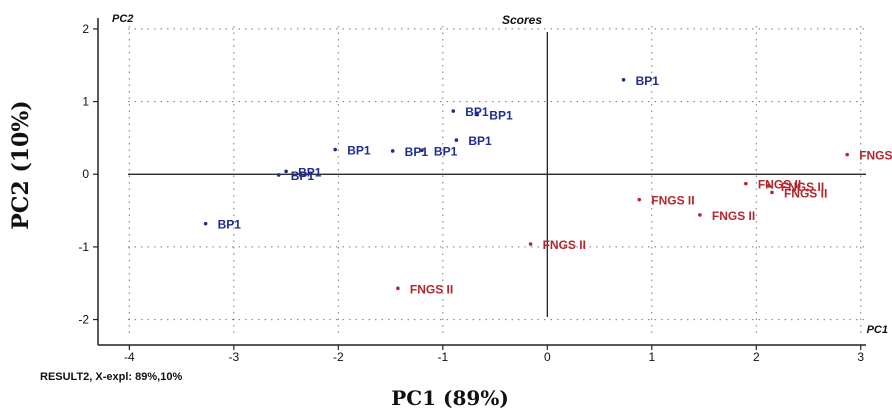 This screenshot has width=892, height=417. I want to click on y-tick-label: -1, so click(83, 247).